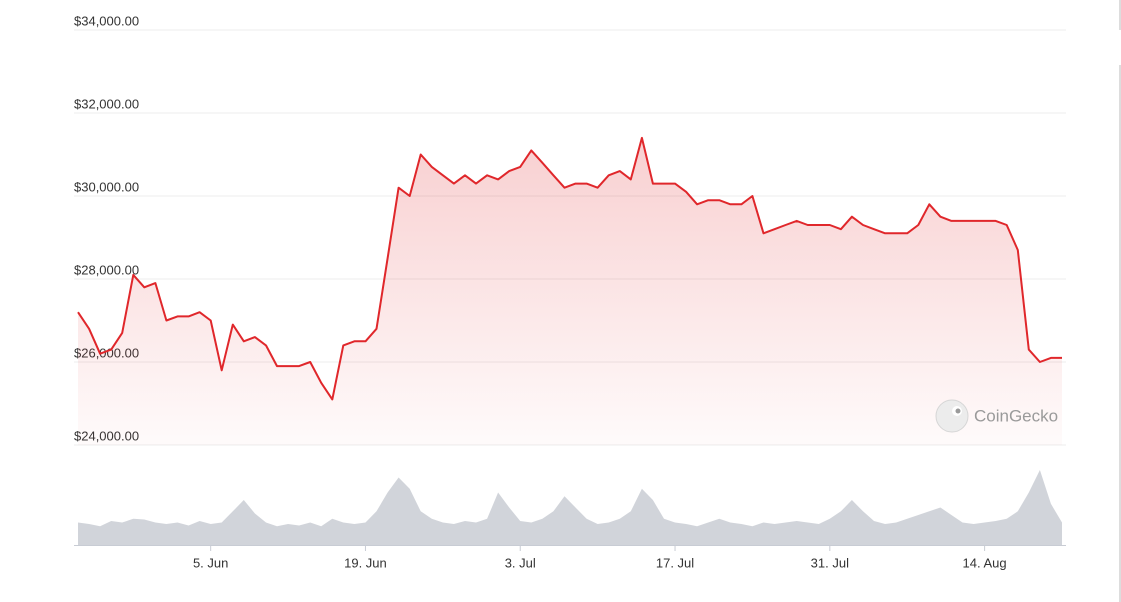  I want to click on x-tick-label: 17. Jul, so click(675, 562).